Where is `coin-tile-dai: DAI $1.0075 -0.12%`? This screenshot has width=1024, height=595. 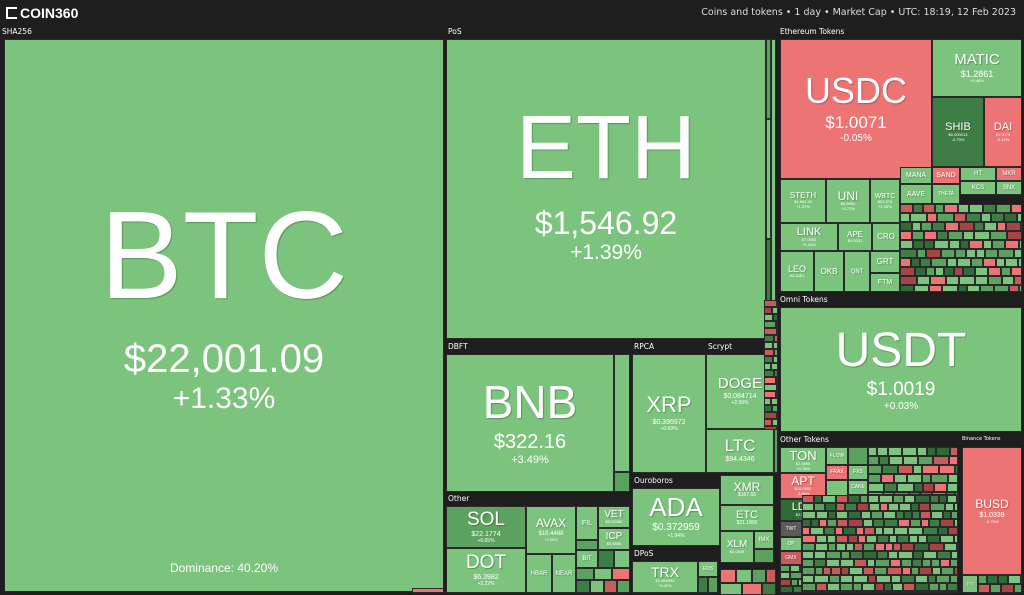
coin-tile-dai: DAI $1.0075 -0.12% is located at coordinates (1003, 132).